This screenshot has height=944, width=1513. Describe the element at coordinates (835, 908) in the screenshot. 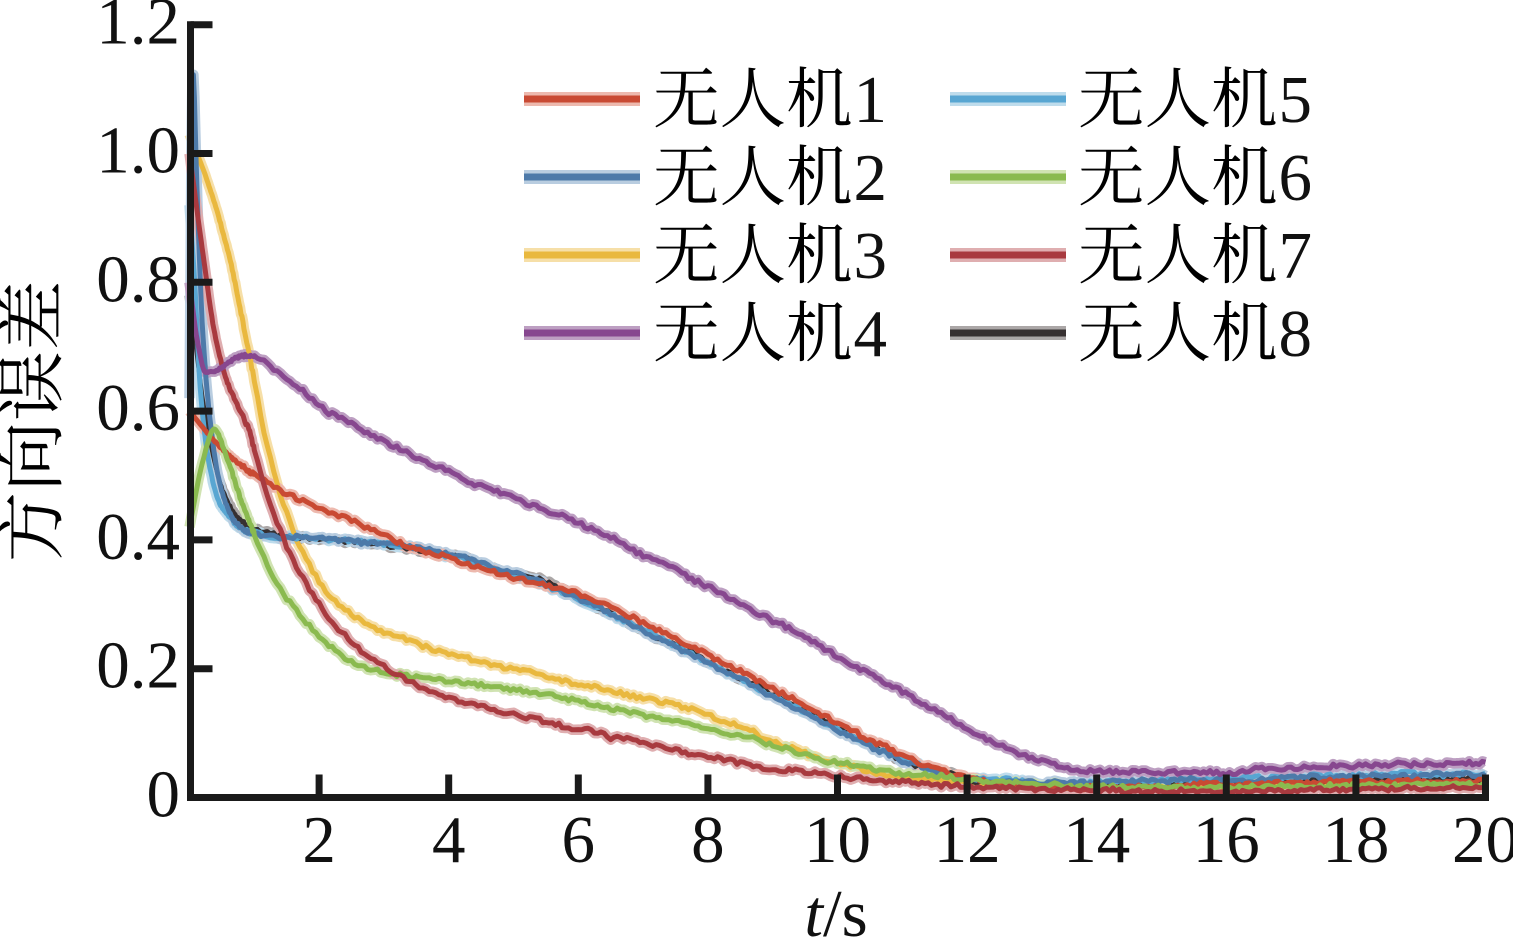

I see `svg-text: t/s` at that location.